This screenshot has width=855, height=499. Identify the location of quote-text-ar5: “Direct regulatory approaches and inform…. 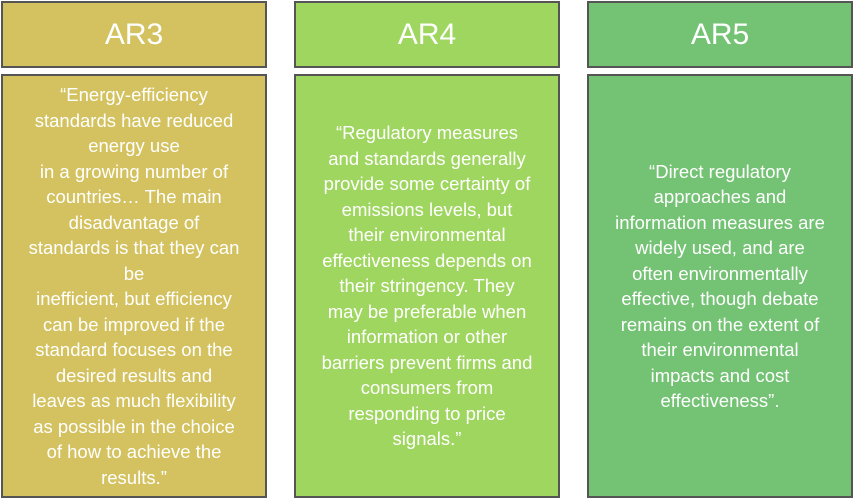
(720, 286).